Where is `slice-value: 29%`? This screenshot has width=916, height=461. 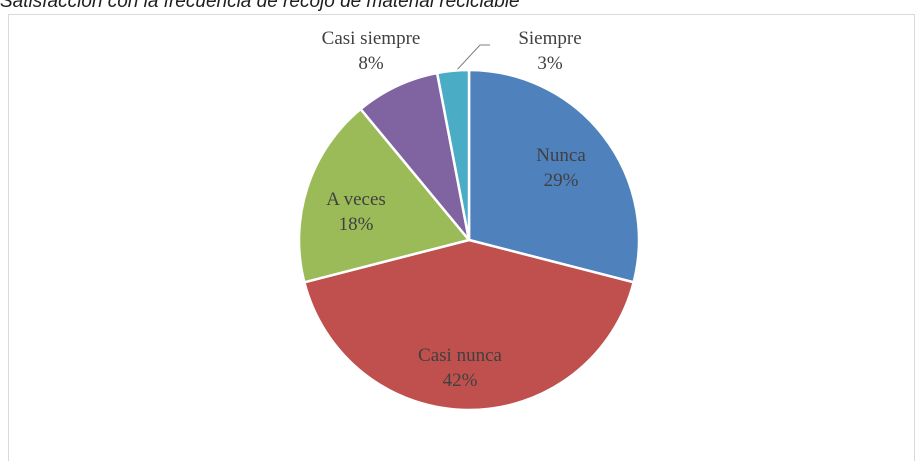
slice-value: 29% is located at coordinates (561, 180).